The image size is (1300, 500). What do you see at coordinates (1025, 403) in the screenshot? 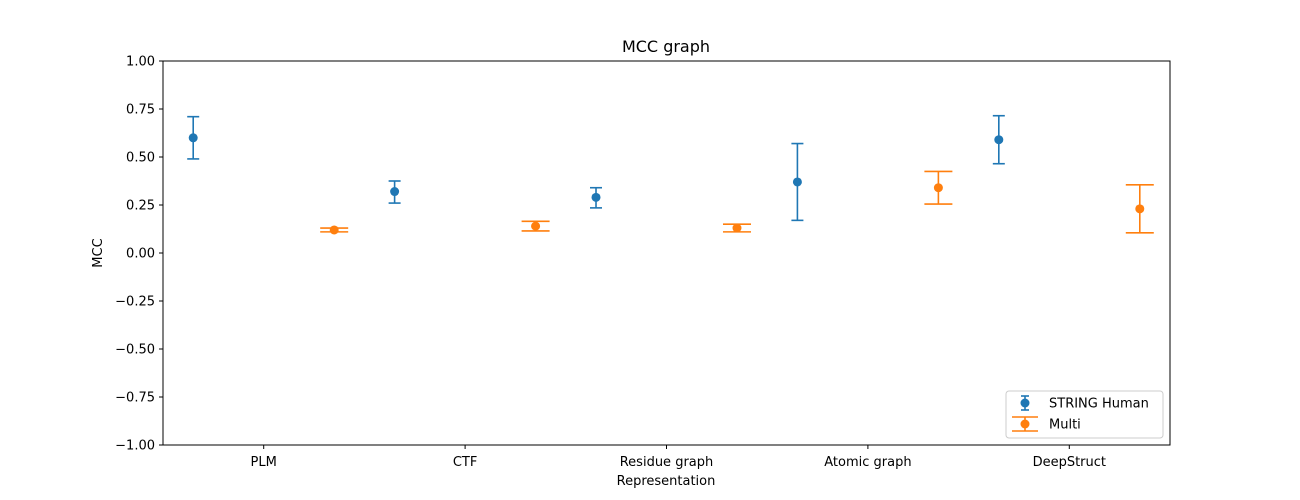
I see `string-human-legend-marker` at bounding box center [1025, 403].